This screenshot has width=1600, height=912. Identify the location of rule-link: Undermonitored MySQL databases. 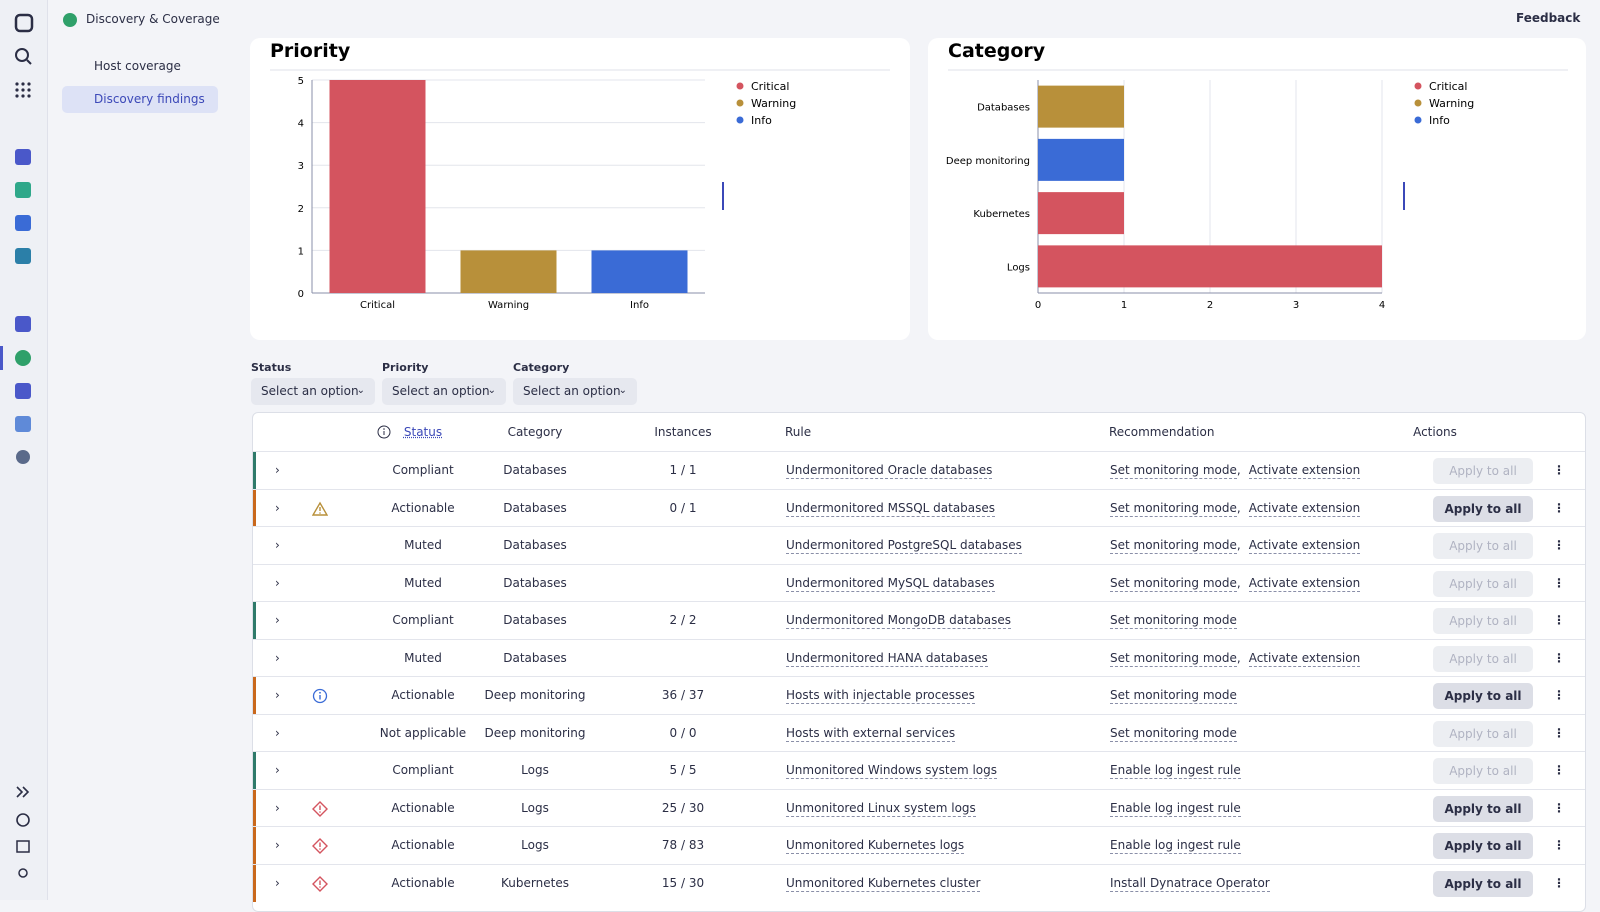
(890, 583).